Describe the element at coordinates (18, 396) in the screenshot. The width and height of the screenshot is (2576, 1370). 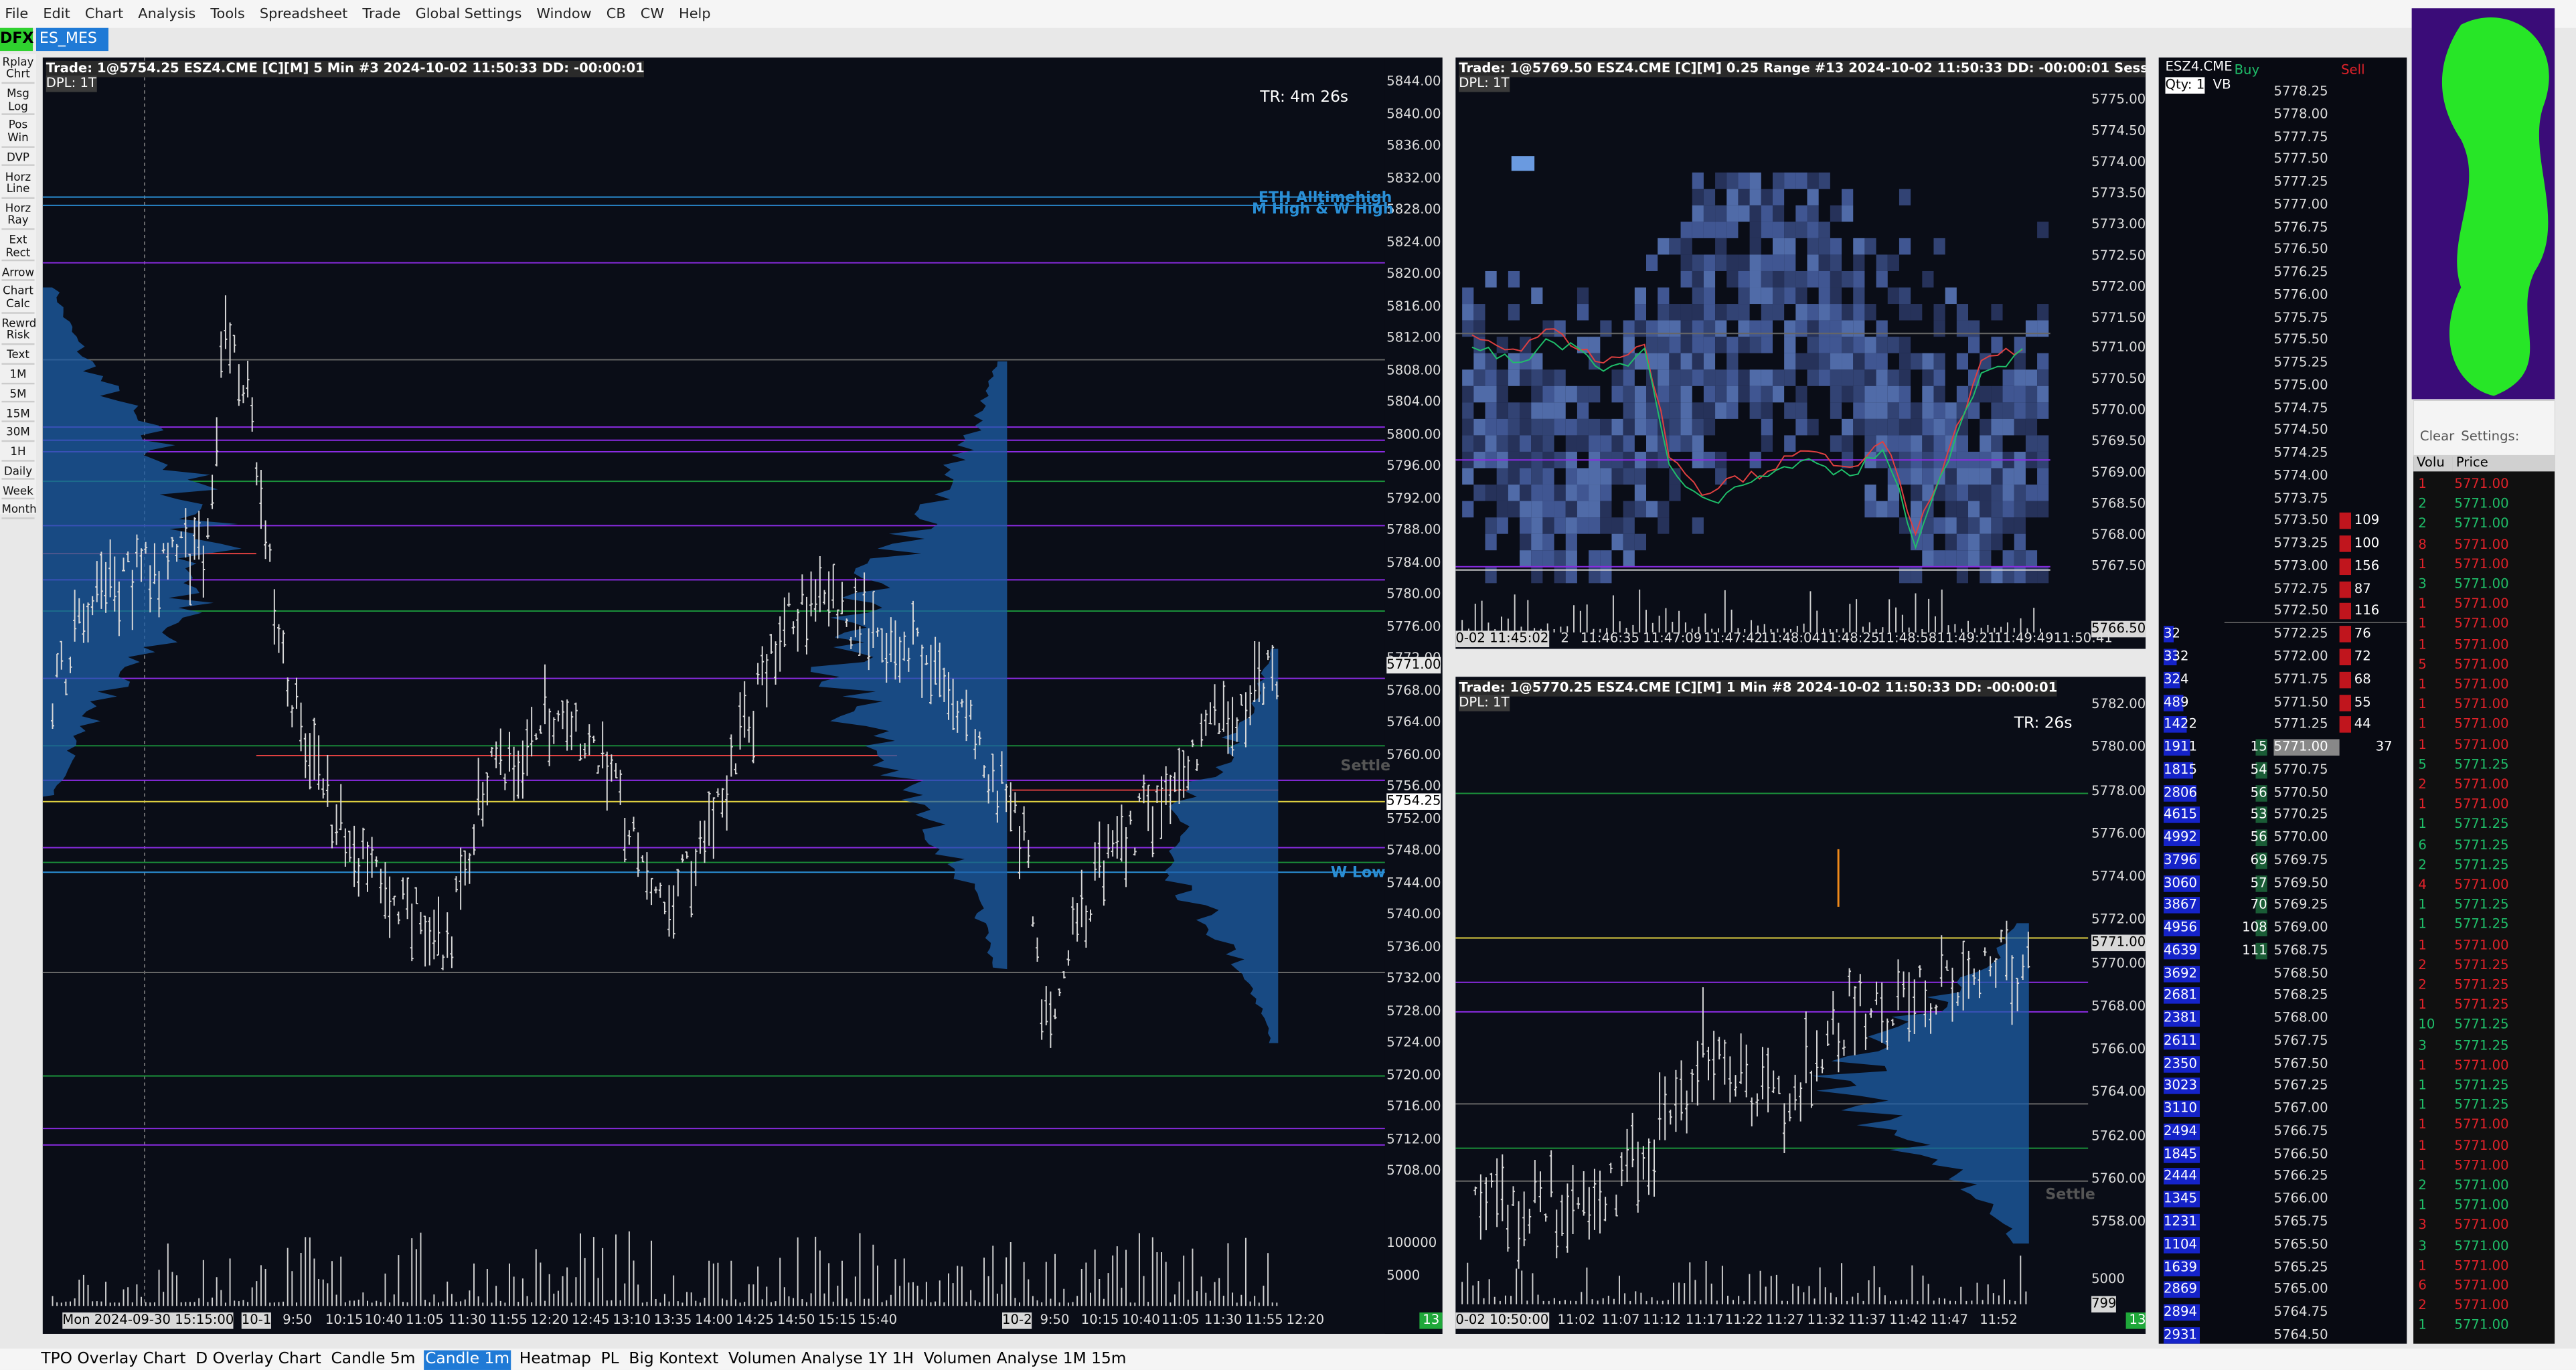
I see `toolbar-button: 5M` at that location.